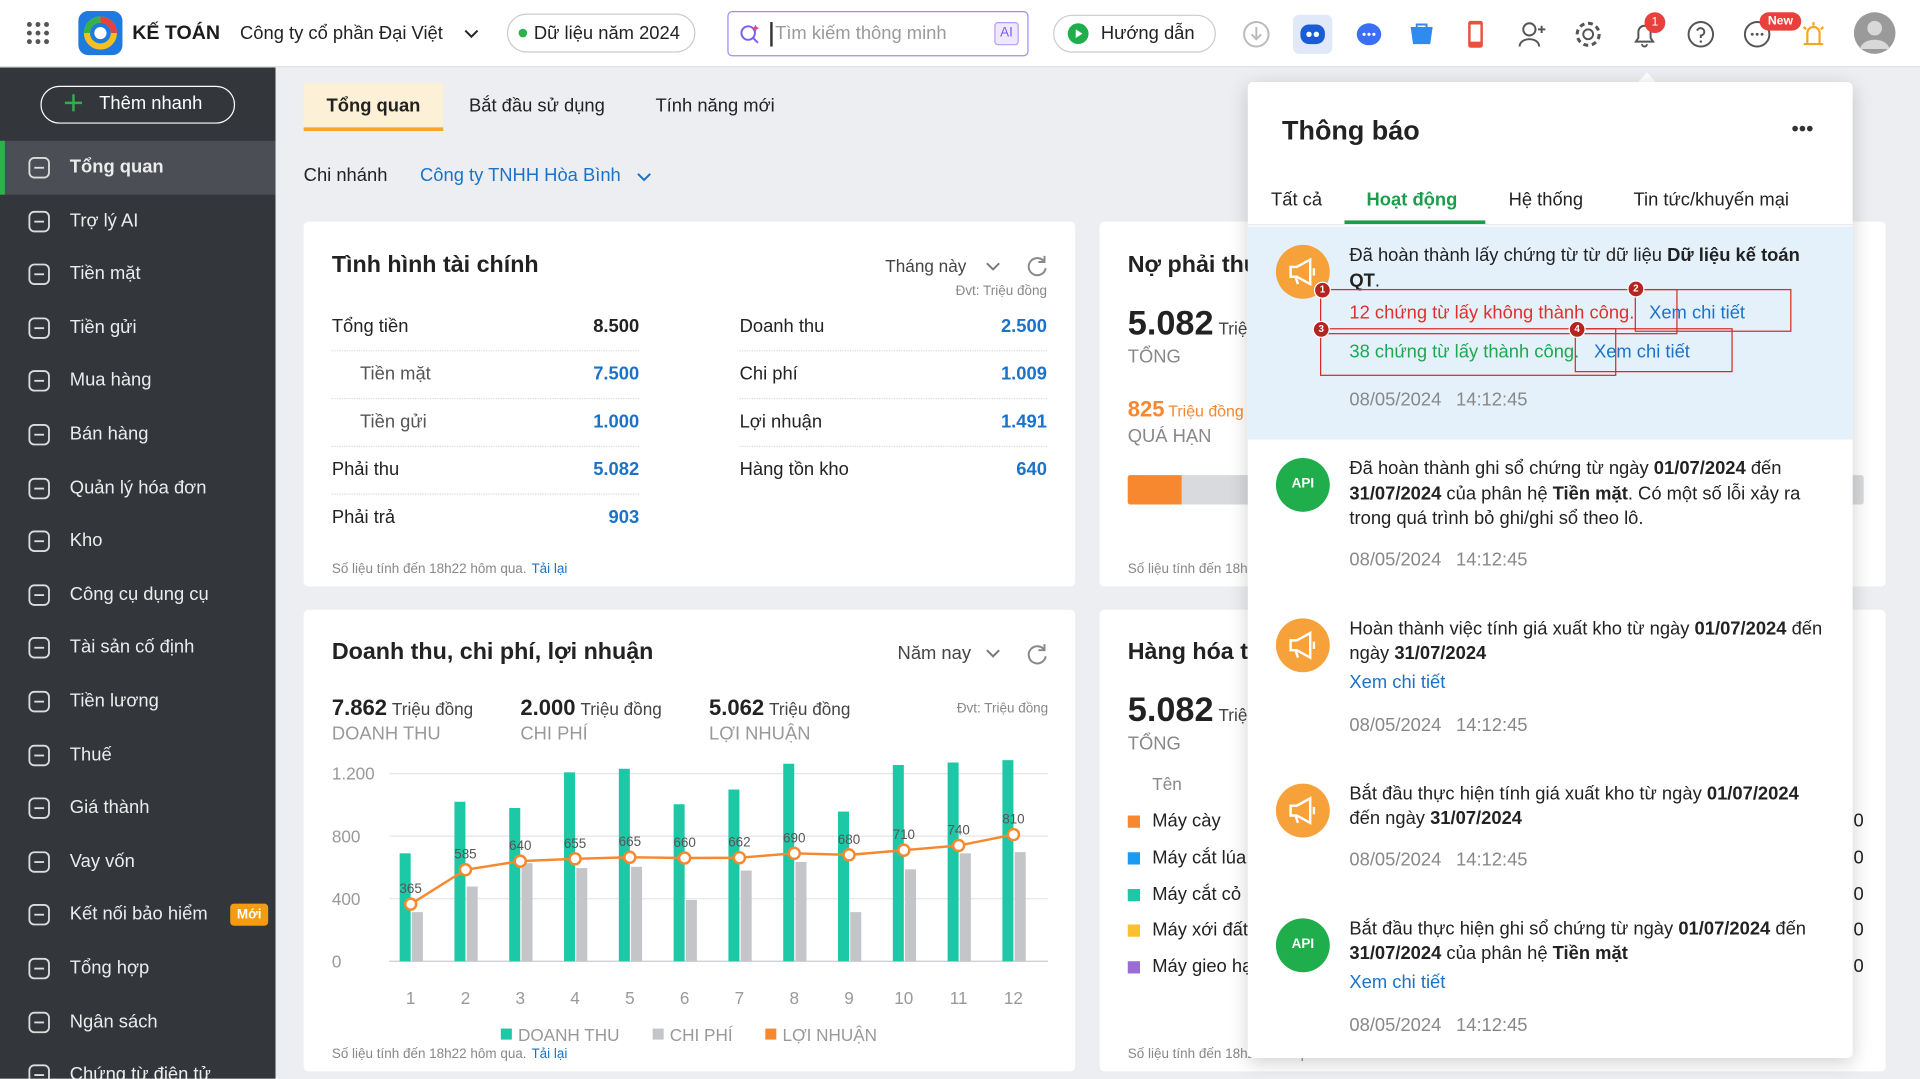  Describe the element at coordinates (624, 517) in the screenshot. I see `row-value: 903` at that location.